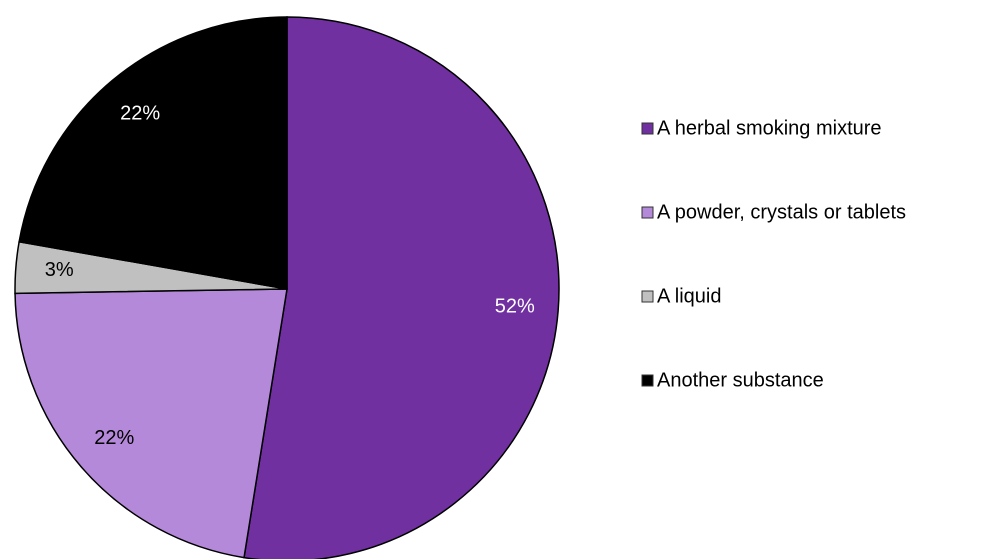  Describe the element at coordinates (59, 270) in the screenshot. I see `data-label: 3%` at that location.